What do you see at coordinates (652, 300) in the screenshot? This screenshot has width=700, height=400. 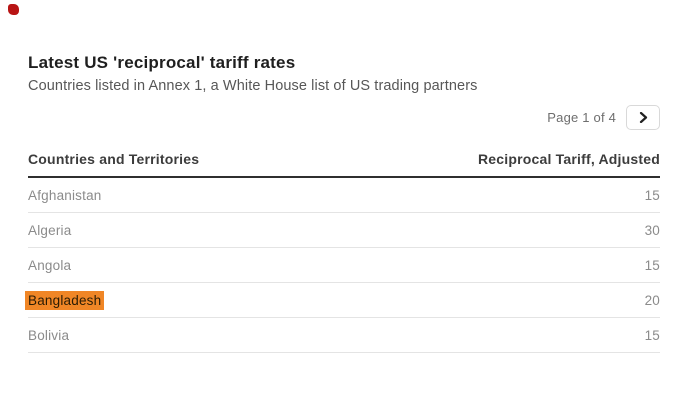 I see `tariff-value: 20` at bounding box center [652, 300].